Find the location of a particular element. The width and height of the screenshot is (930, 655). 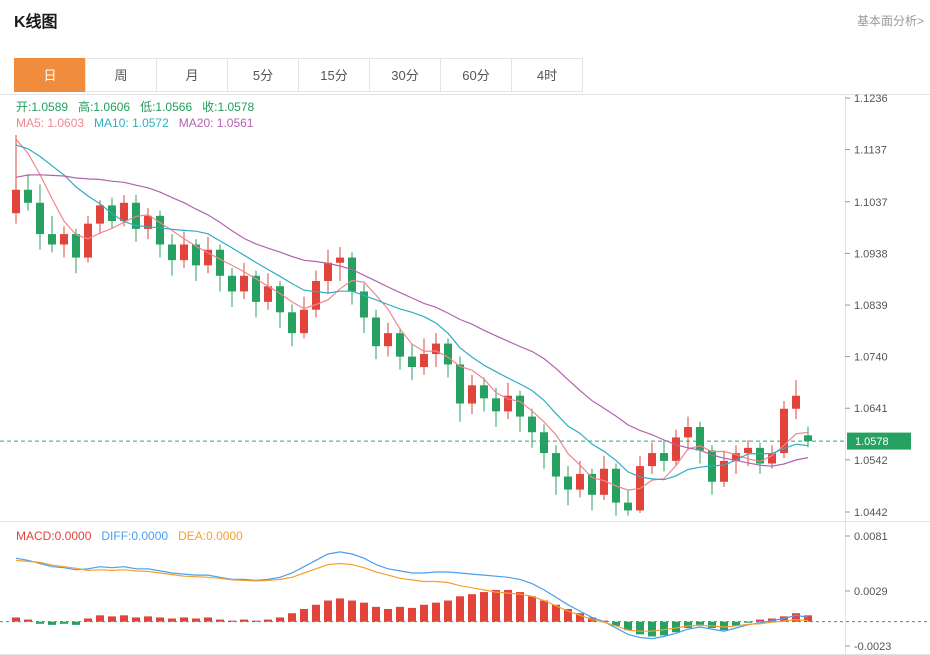

price-axis-label: 1.0542 is located at coordinates (871, 461).